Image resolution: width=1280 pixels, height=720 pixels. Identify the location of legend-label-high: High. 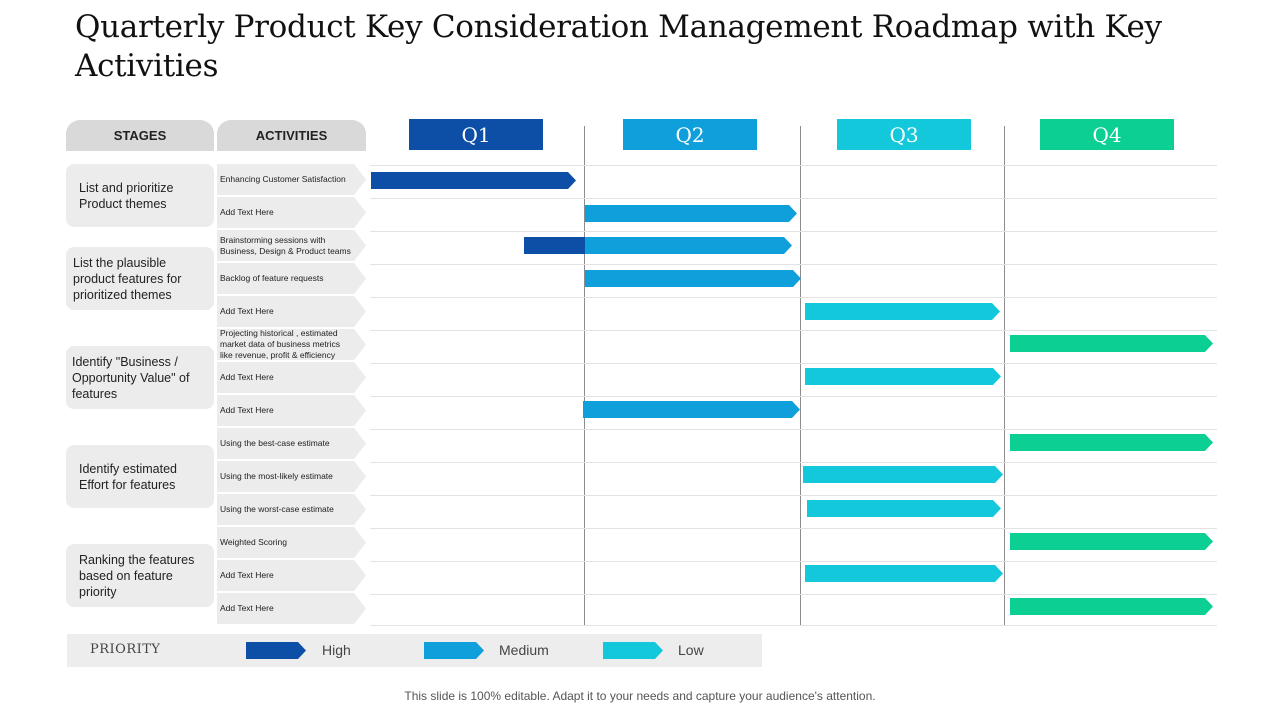
(336, 650).